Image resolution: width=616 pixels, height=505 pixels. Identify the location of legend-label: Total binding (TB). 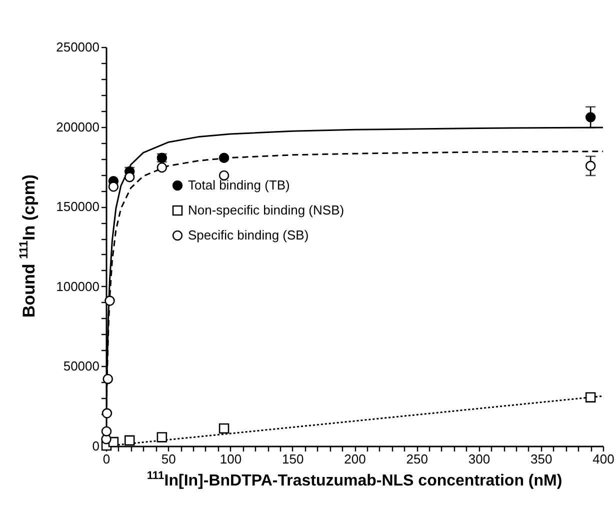
(239, 185).